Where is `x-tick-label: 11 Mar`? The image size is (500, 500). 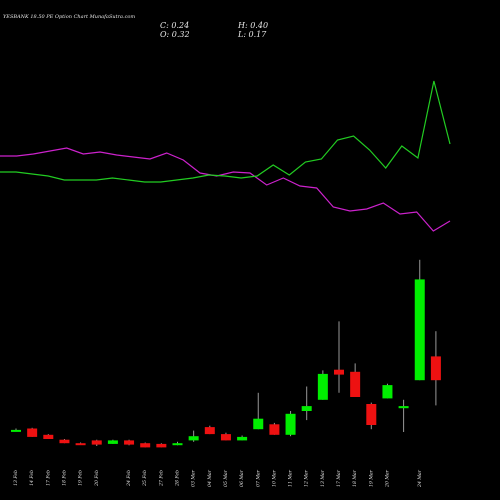 x-tick-label: 11 Mar is located at coordinates (291, 478).